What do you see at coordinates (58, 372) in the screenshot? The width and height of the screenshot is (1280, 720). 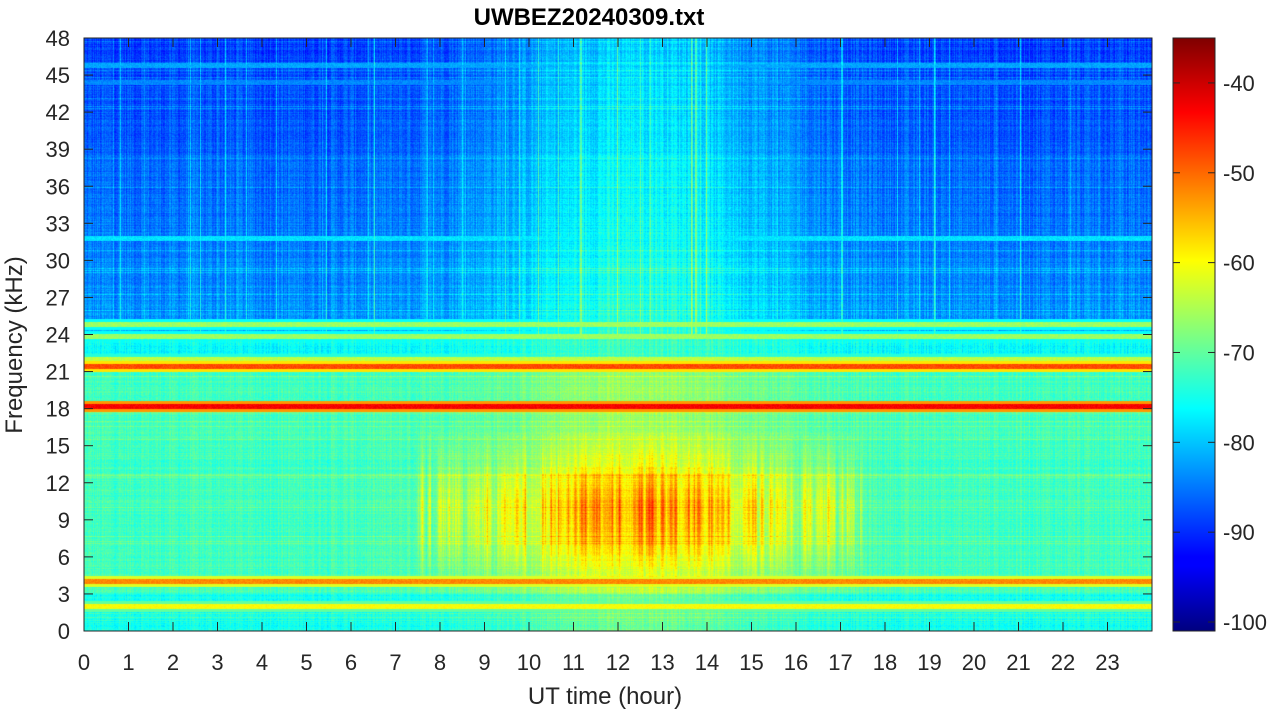 I see `y-tick-label: 21` at bounding box center [58, 372].